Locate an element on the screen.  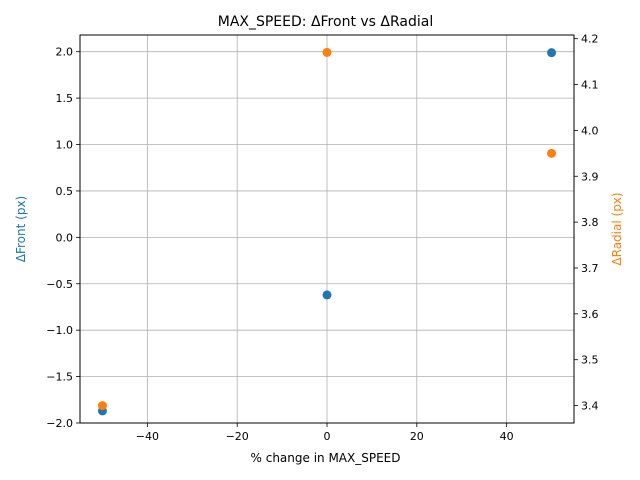
left-y-tick-label: 2.0 is located at coordinates (65, 52).